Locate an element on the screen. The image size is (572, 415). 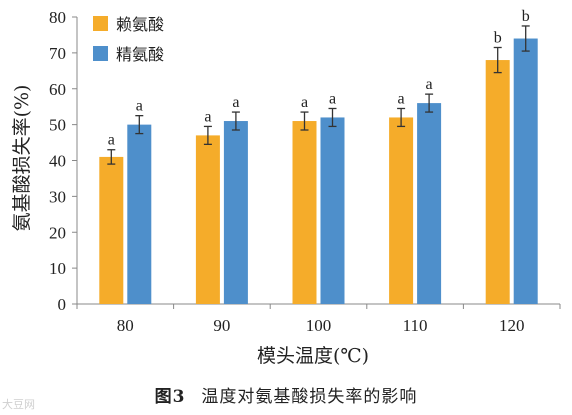
watermark-text: 大豆网 is located at coordinates (18, 404).